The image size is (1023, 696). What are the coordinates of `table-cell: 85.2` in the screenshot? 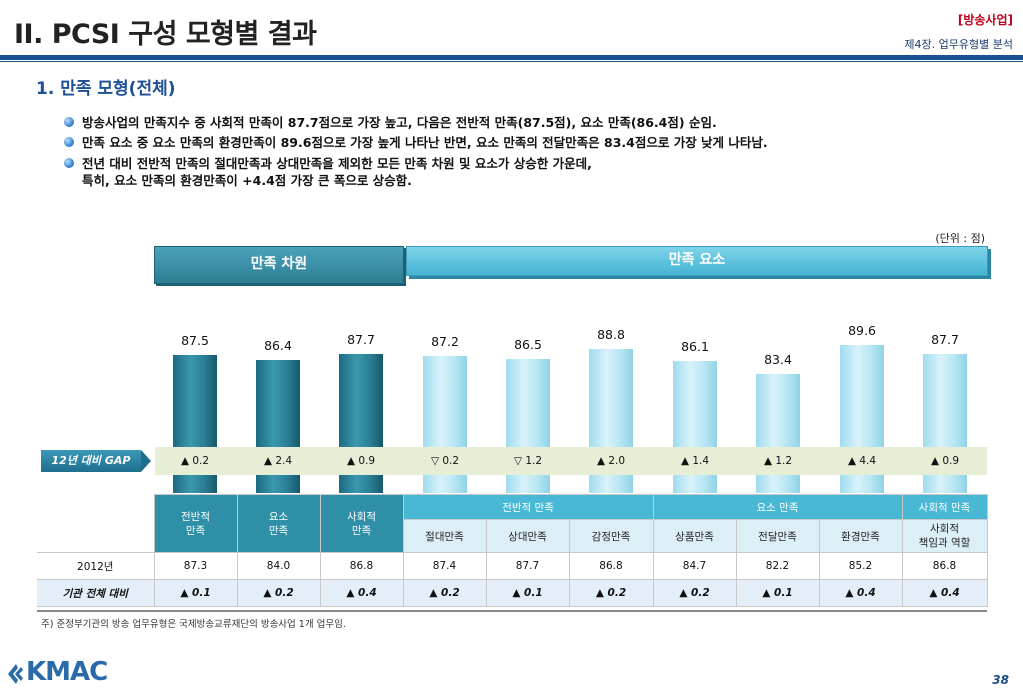 It's located at (860, 566).